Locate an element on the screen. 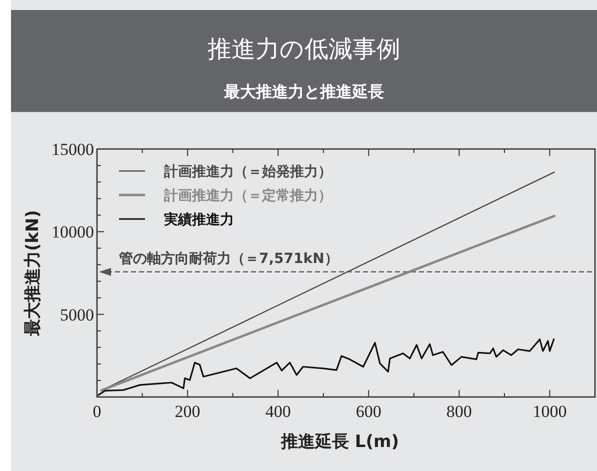 This screenshot has height=471, width=597. legend-label: 実績推進力 is located at coordinates (199, 219).